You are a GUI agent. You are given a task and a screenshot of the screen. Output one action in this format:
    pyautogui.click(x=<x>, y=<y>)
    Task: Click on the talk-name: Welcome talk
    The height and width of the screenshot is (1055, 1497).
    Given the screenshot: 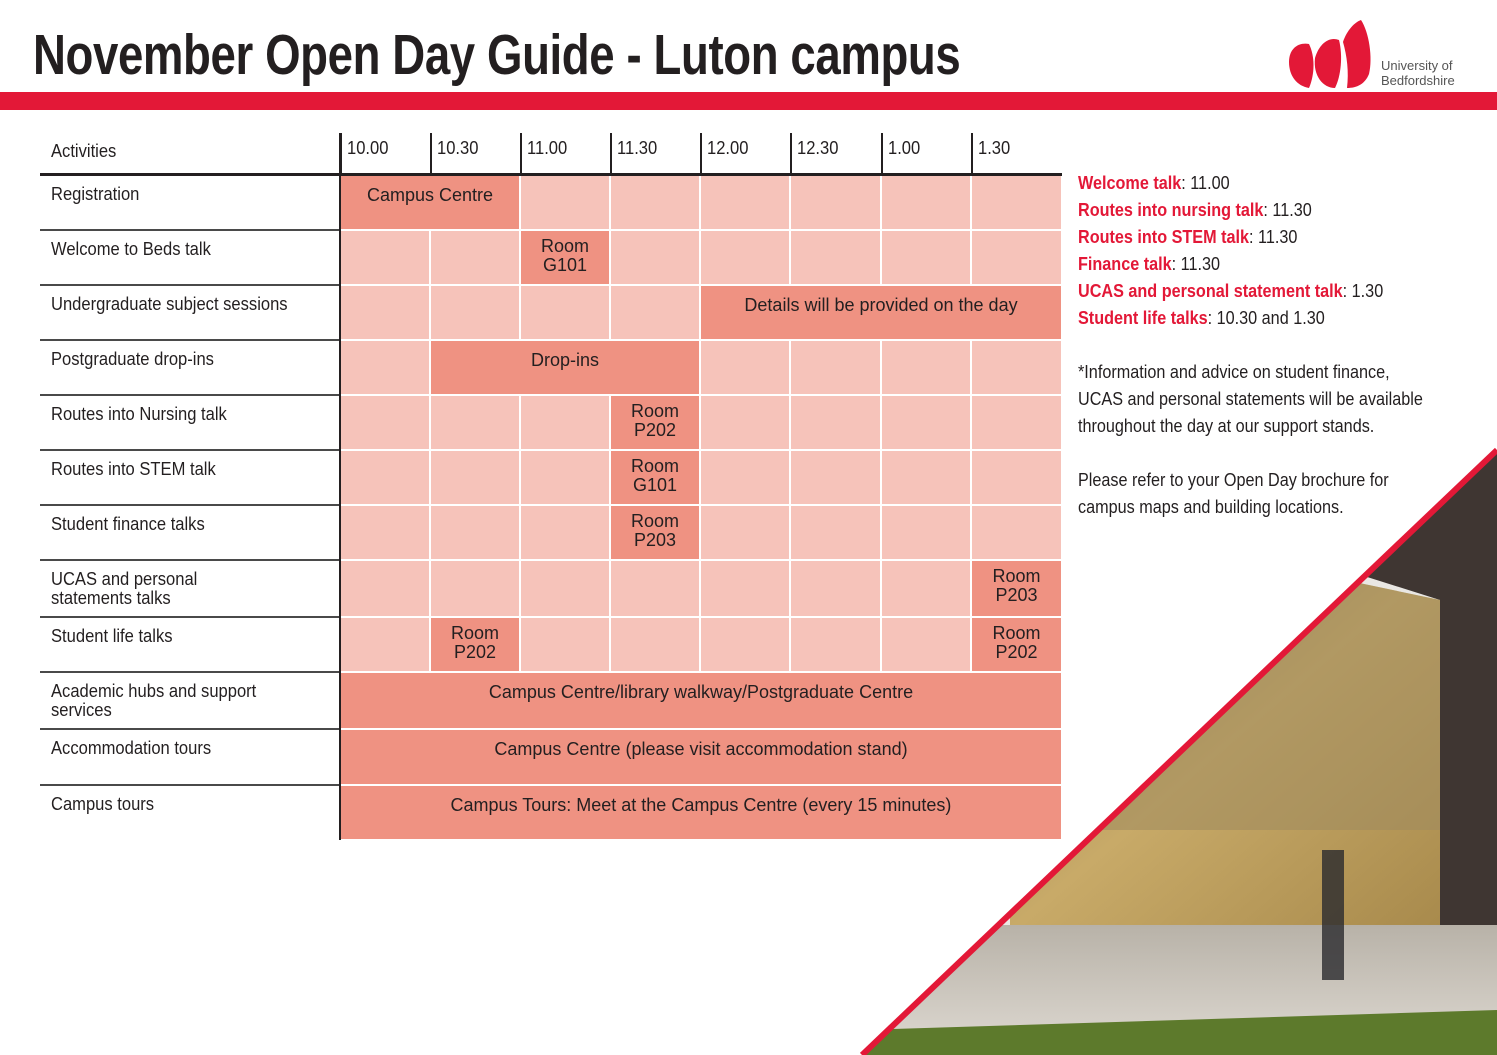 What is the action you would take?
    pyautogui.click(x=1130, y=183)
    